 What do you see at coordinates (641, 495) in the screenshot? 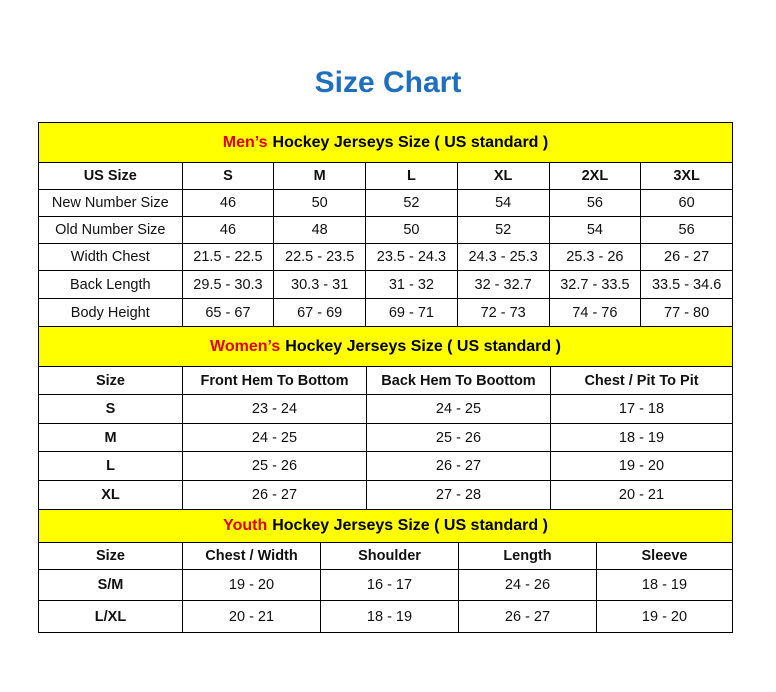
I see `table-cell: 20 - 21` at bounding box center [641, 495].